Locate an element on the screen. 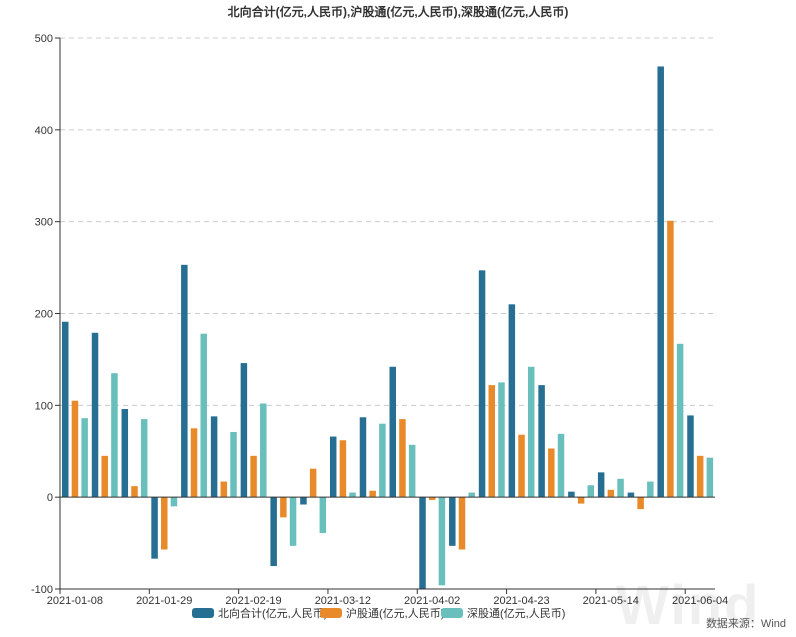 Image resolution: width=796 pixels, height=637 pixels. x-tick-label: 2021-02-19 is located at coordinates (253, 601).